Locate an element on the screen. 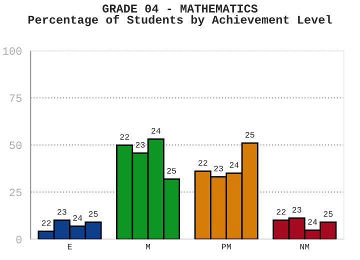 The height and width of the screenshot is (260, 360). y-tick-label: 25 is located at coordinates (16, 192).